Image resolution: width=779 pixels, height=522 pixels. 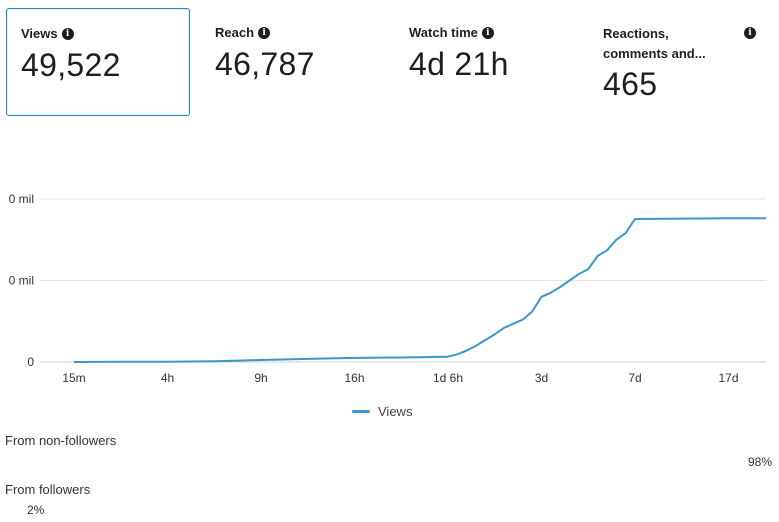 What do you see at coordinates (235, 32) in the screenshot?
I see `reach-label-text: Reach` at bounding box center [235, 32].